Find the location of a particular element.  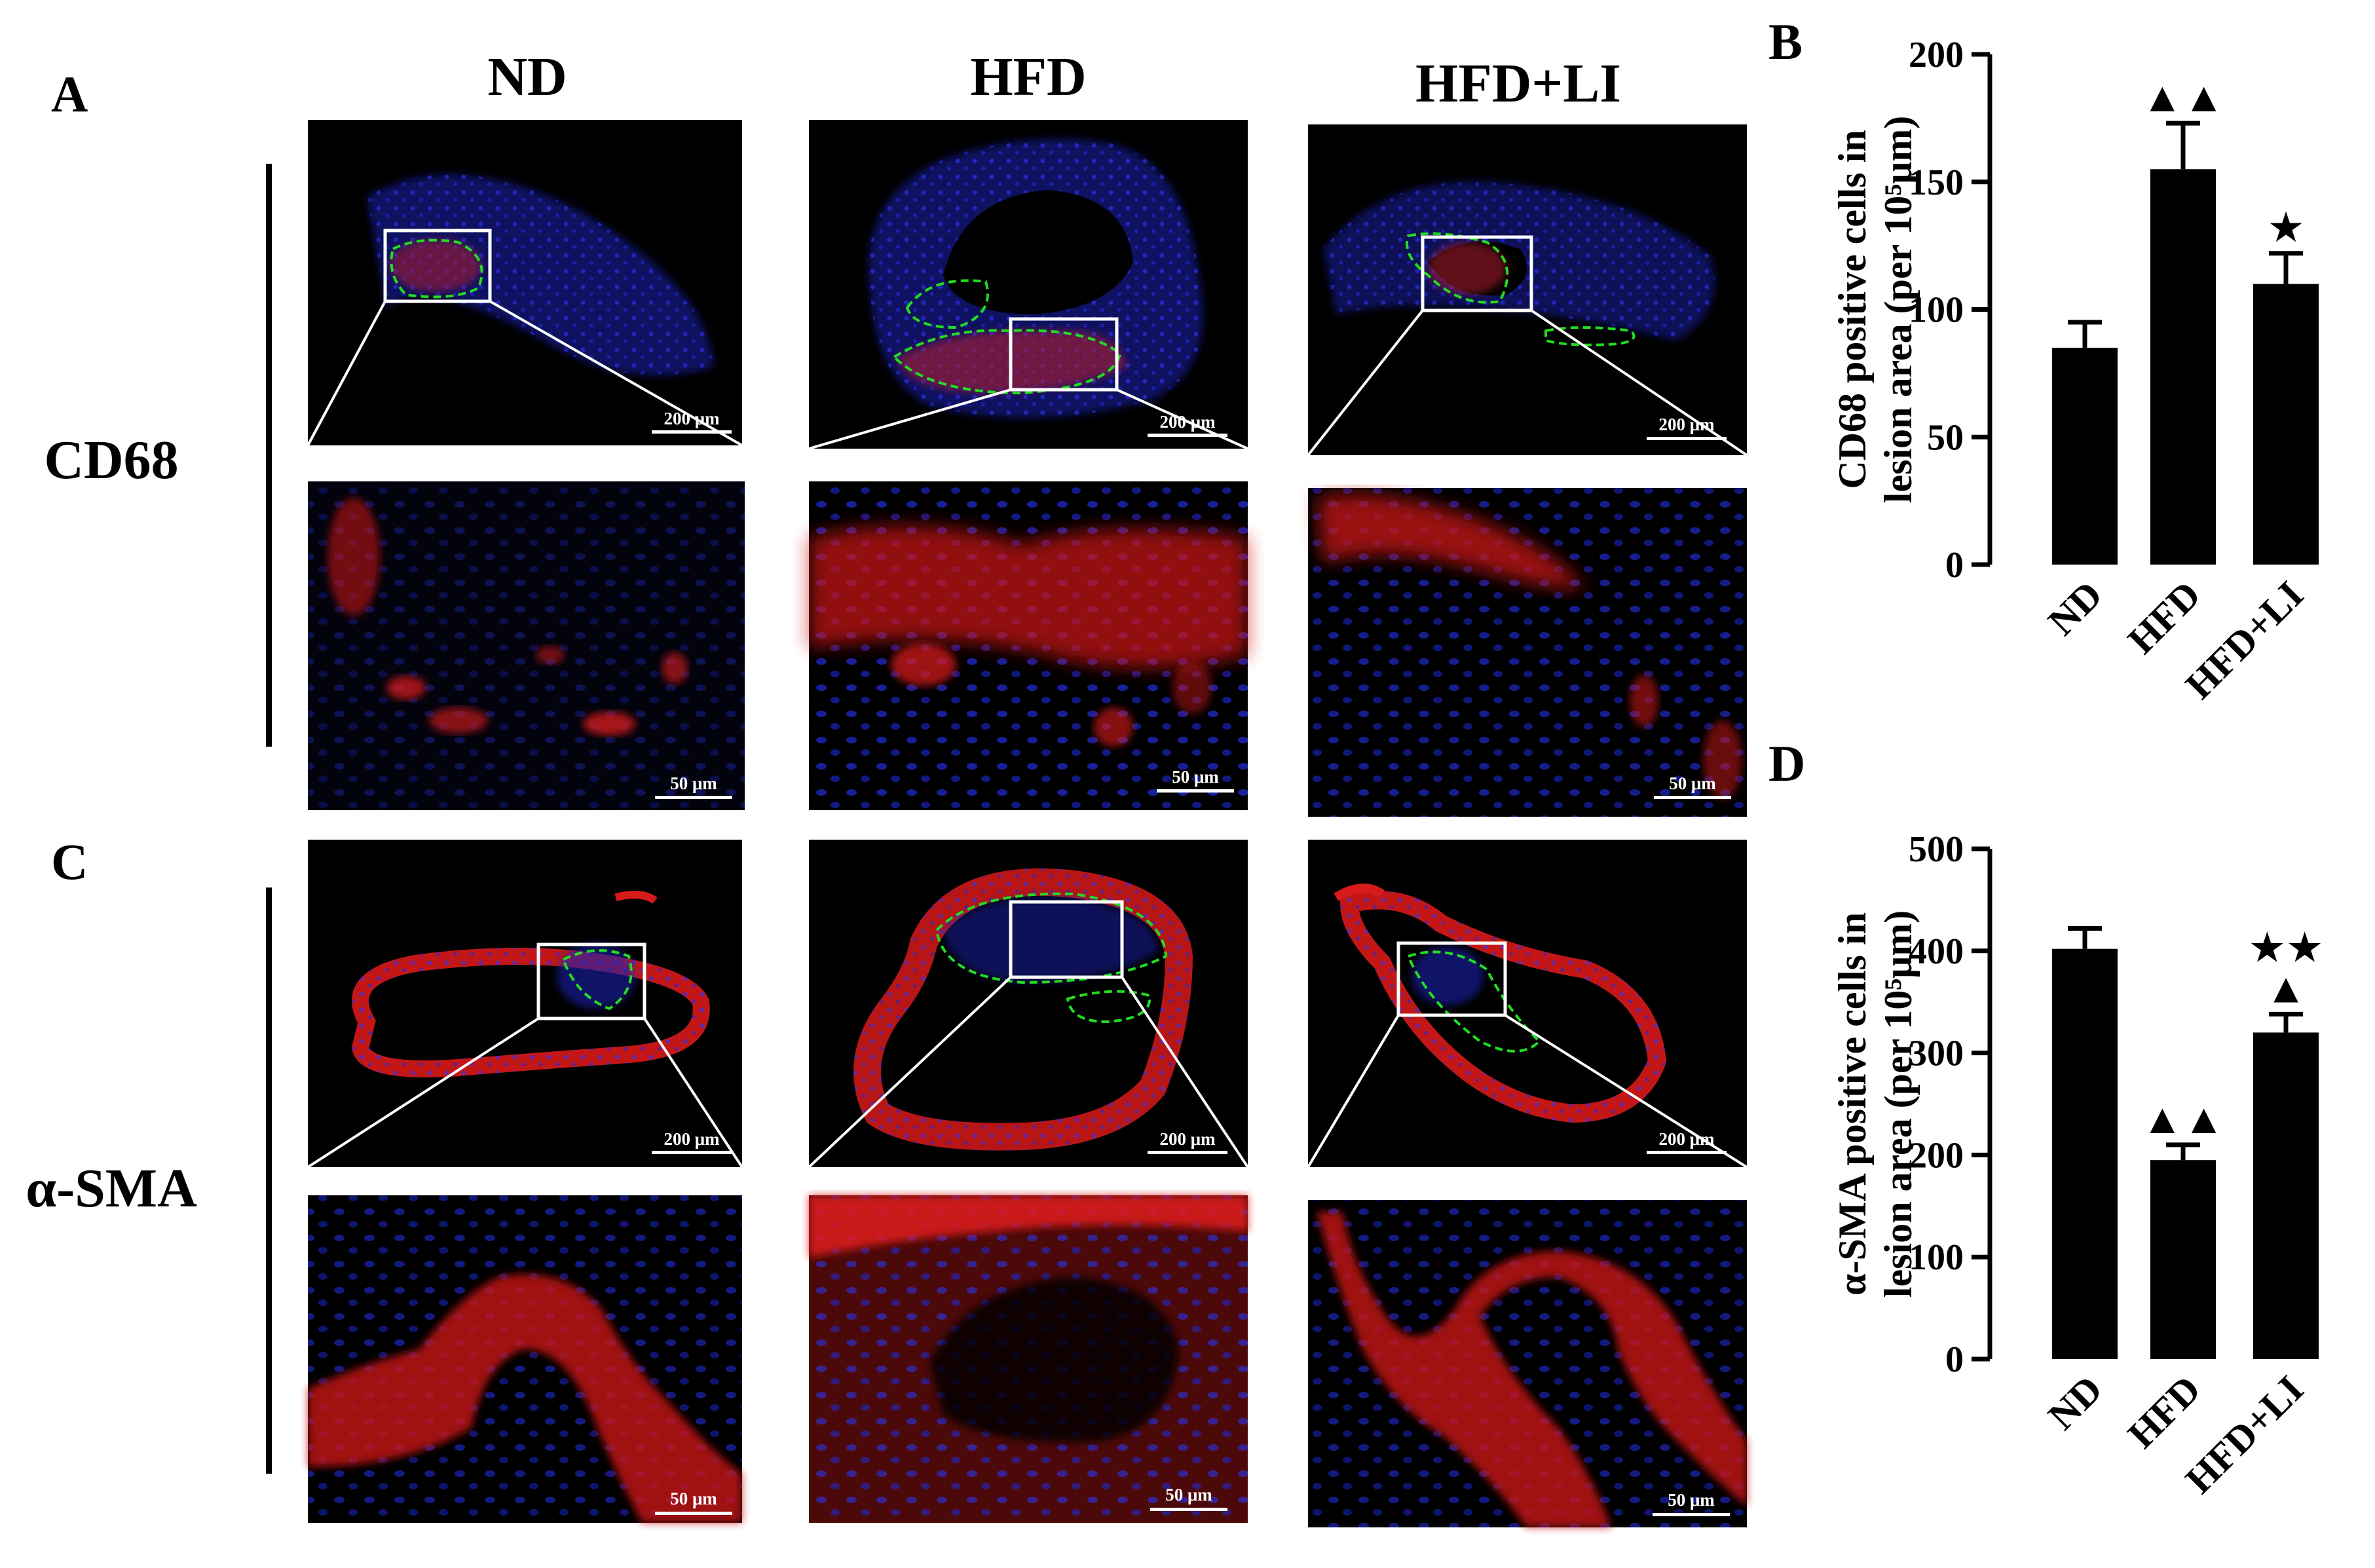

row-label-sma: α-SMA is located at coordinates (112, 1188).